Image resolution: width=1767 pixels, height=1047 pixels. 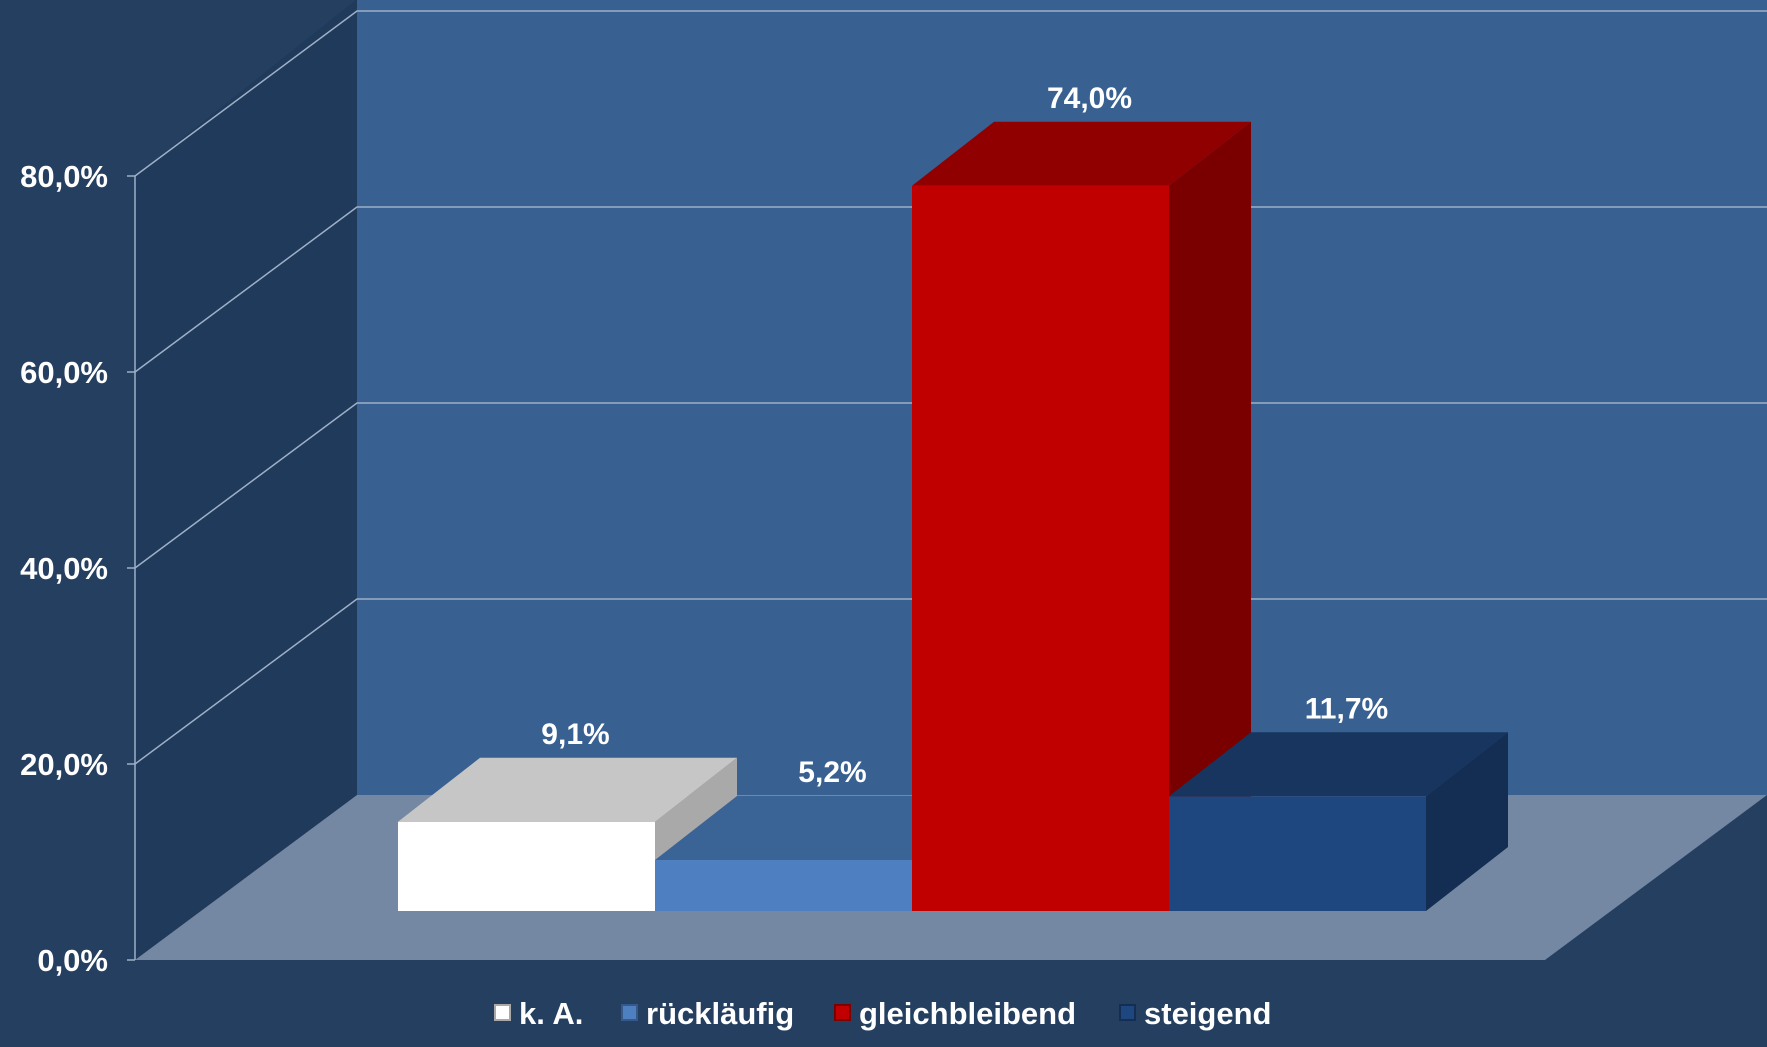 I want to click on legend-label: rückläufig, so click(x=720, y=1013).